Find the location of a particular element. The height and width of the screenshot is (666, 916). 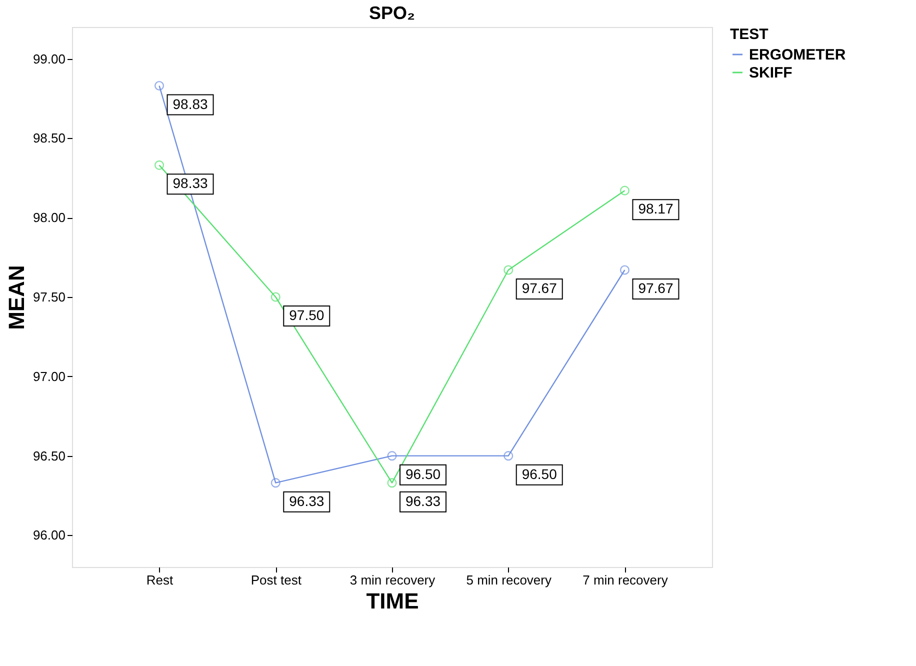

y-tick-label: 98.50 is located at coordinates (49, 138).